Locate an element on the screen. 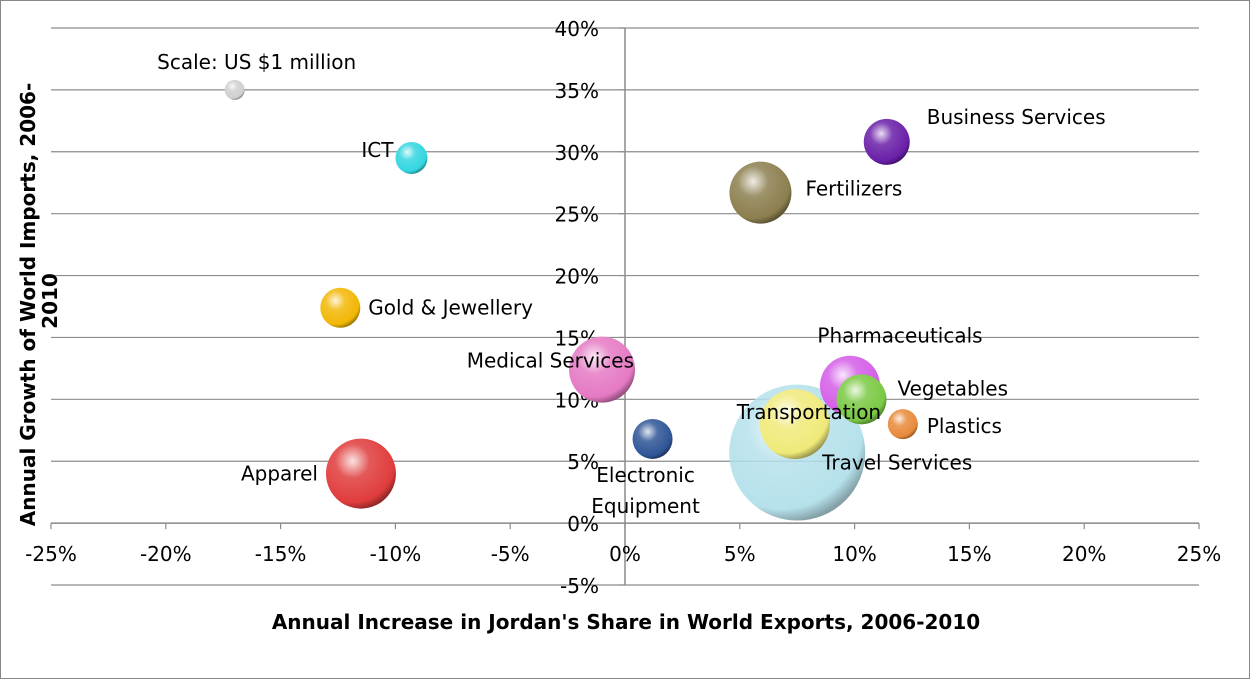 The height and width of the screenshot is (683, 1250). x-tick-label: 5% is located at coordinates (740, 554).